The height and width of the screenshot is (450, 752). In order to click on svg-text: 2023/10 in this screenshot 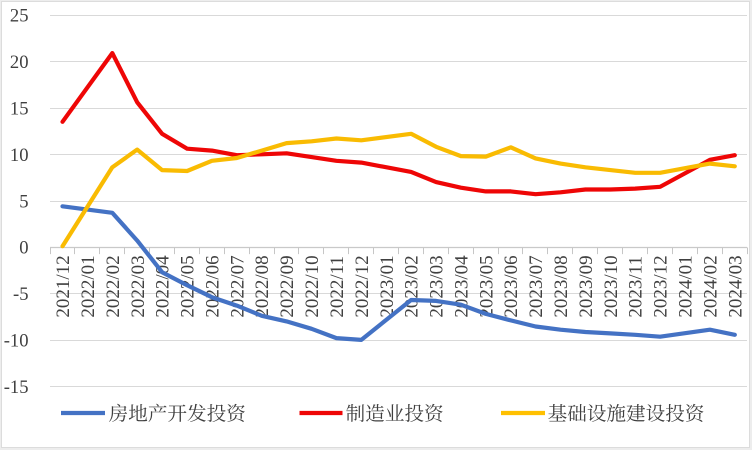, I will do `click(611, 286)`.